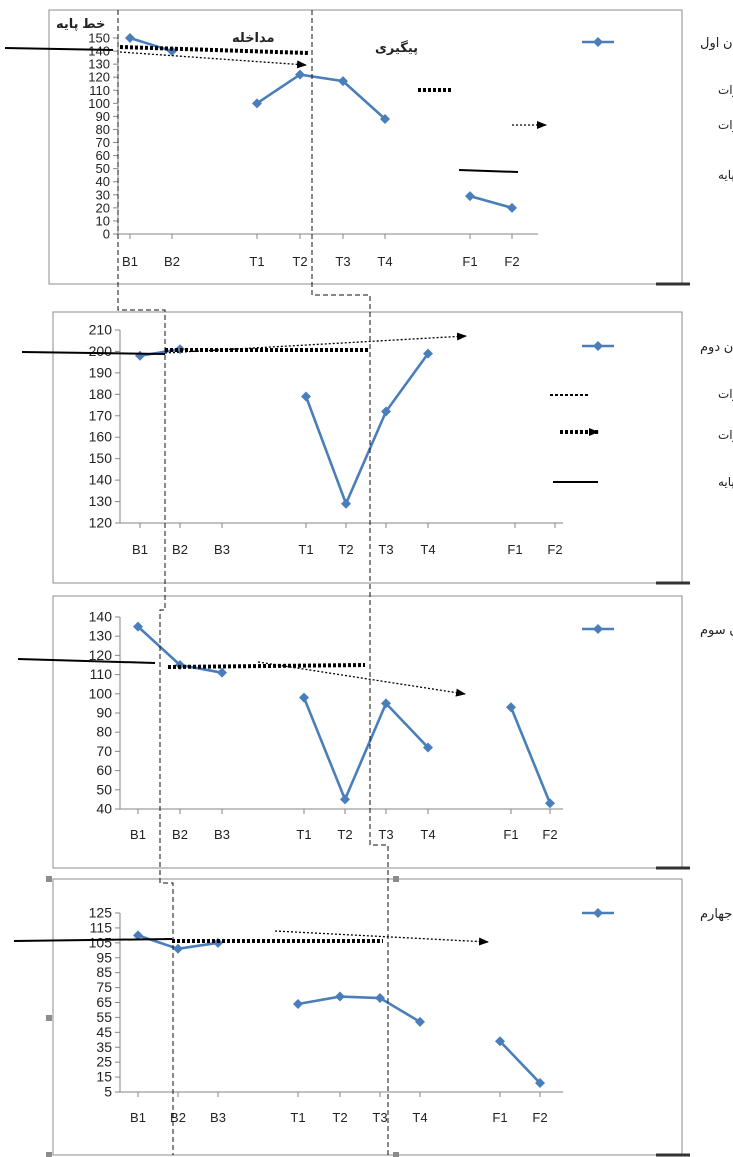 This screenshot has height=1157, width=733. Describe the element at coordinates (101, 942) in the screenshot. I see `y-tick-label: 105` at that location.